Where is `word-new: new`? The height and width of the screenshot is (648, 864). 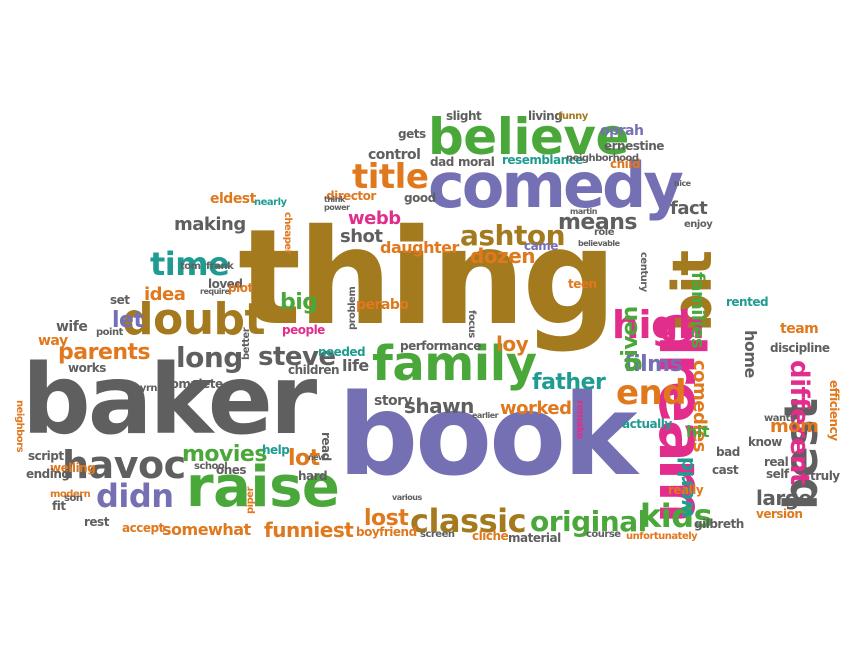
word-new: new is located at coordinates (317, 457).